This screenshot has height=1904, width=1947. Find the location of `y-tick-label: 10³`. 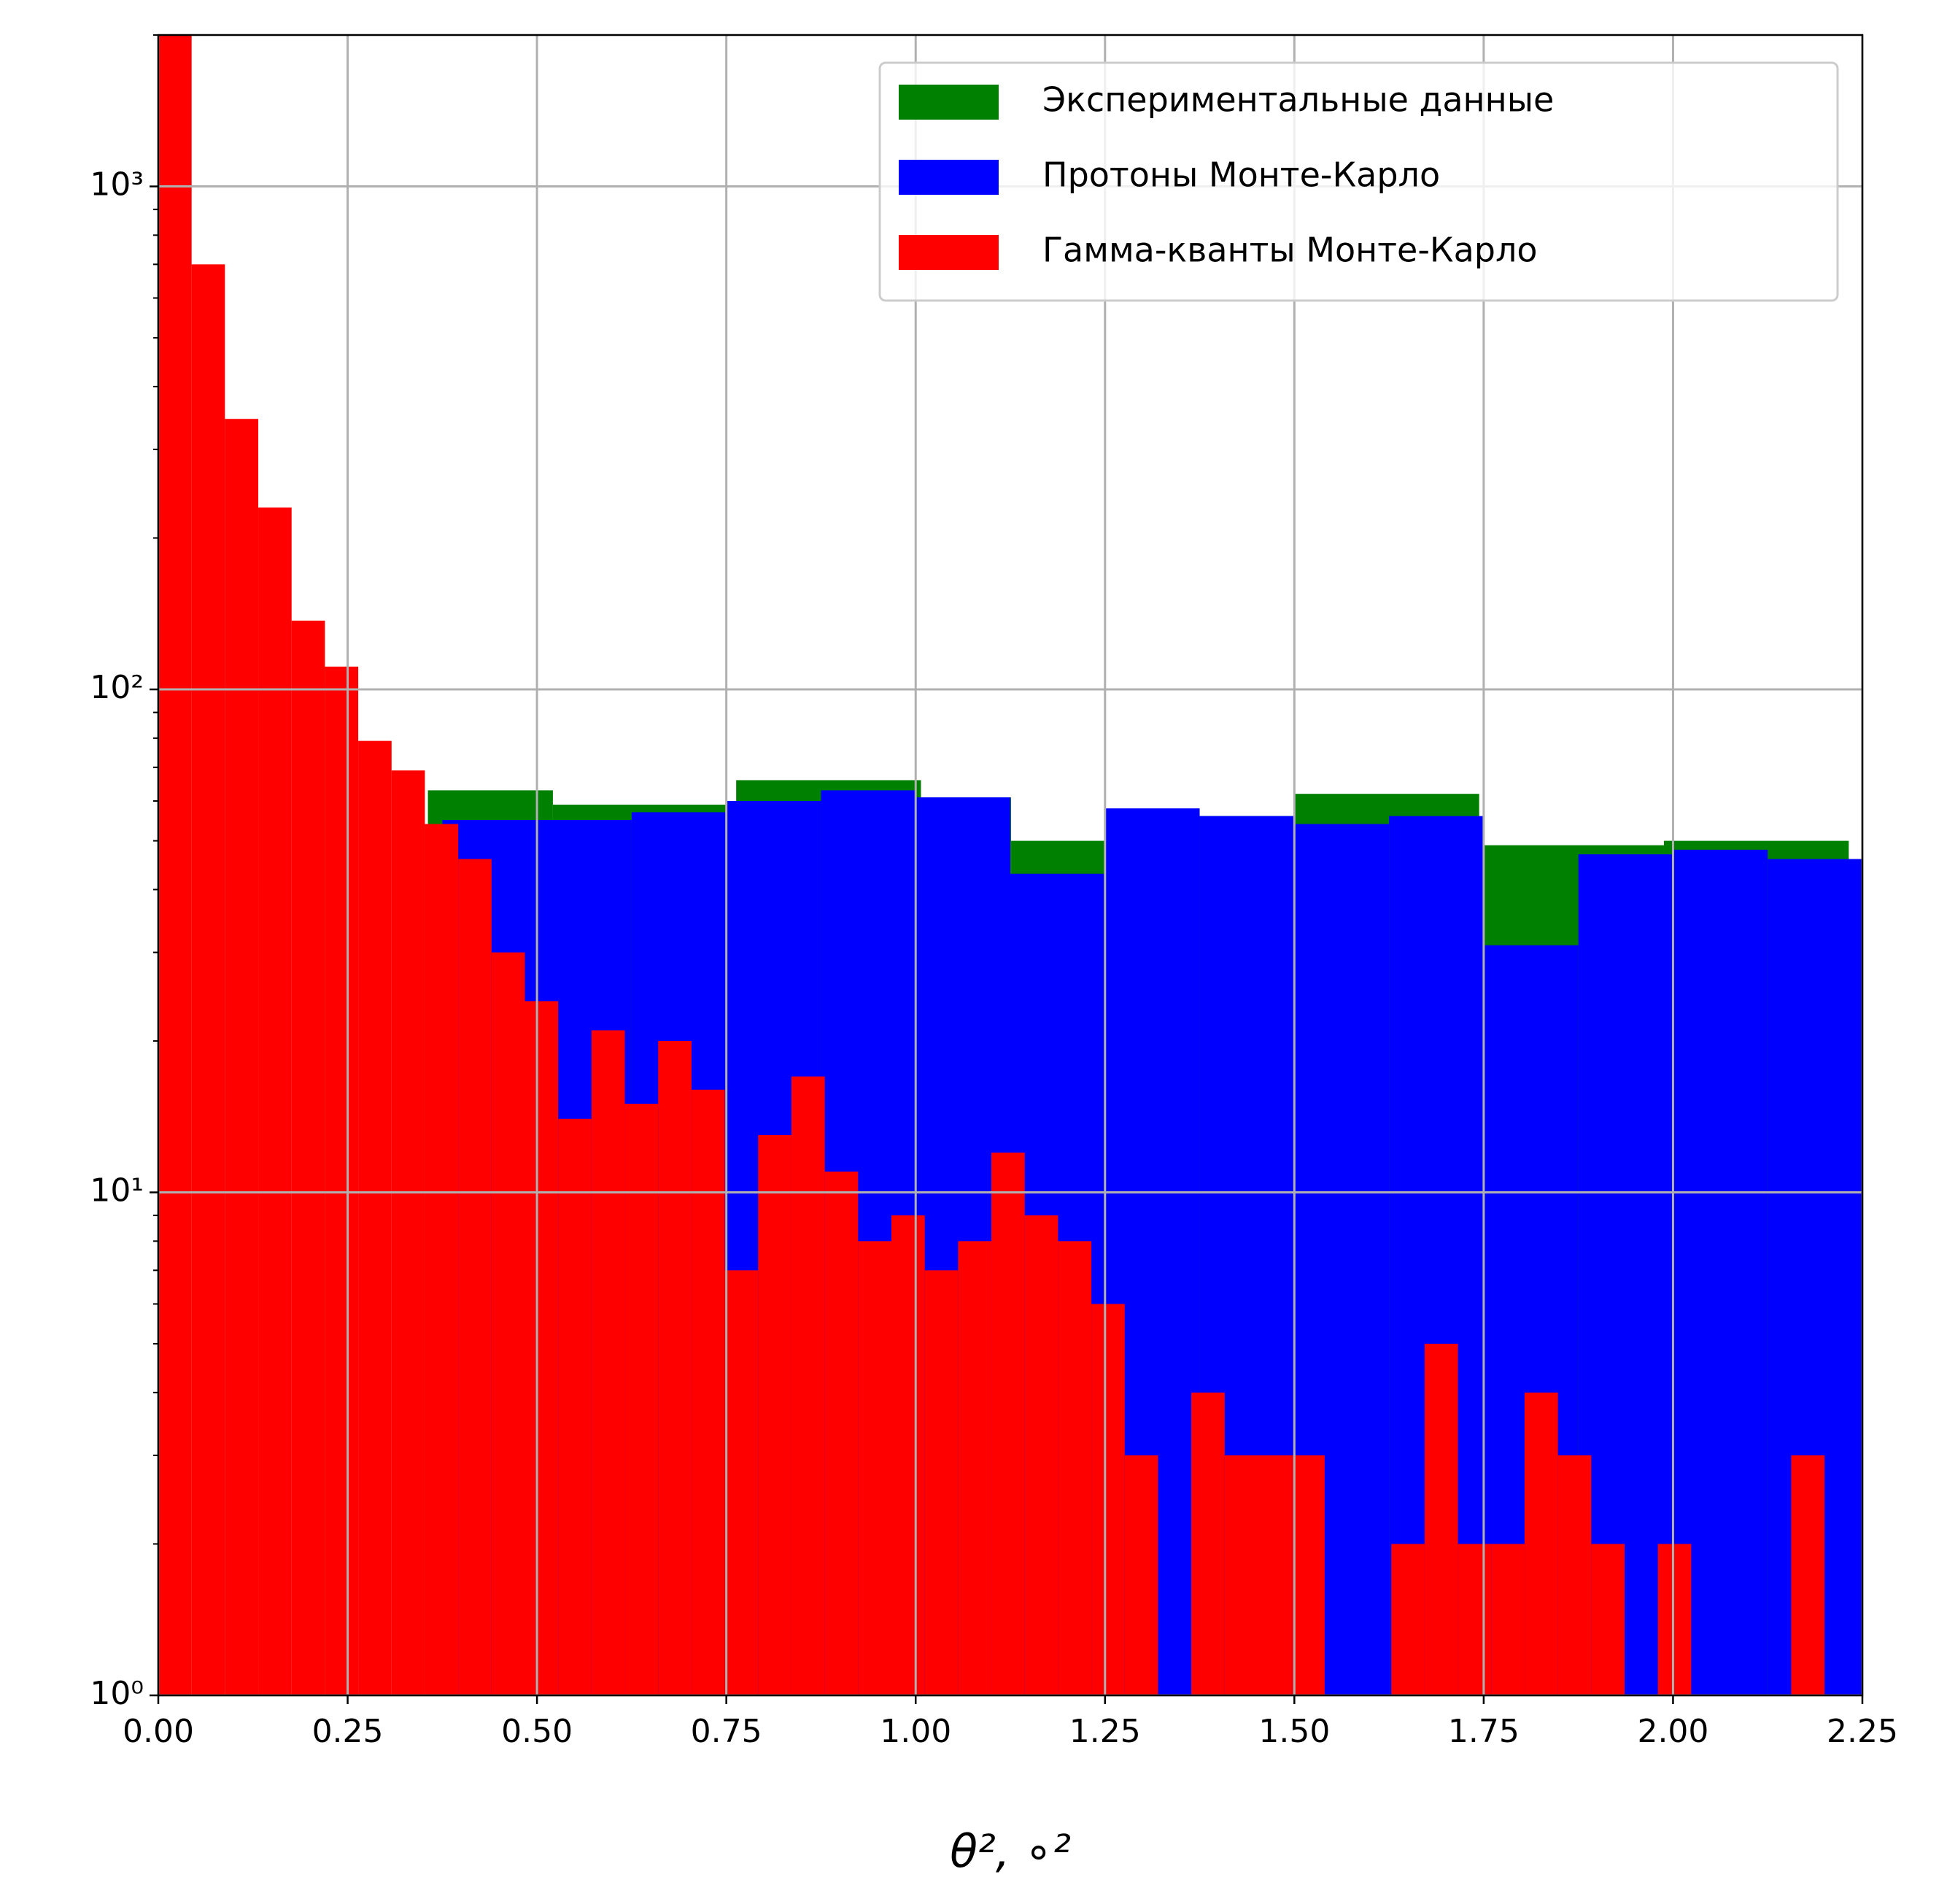

y-tick-label: 10³ is located at coordinates (117, 185).